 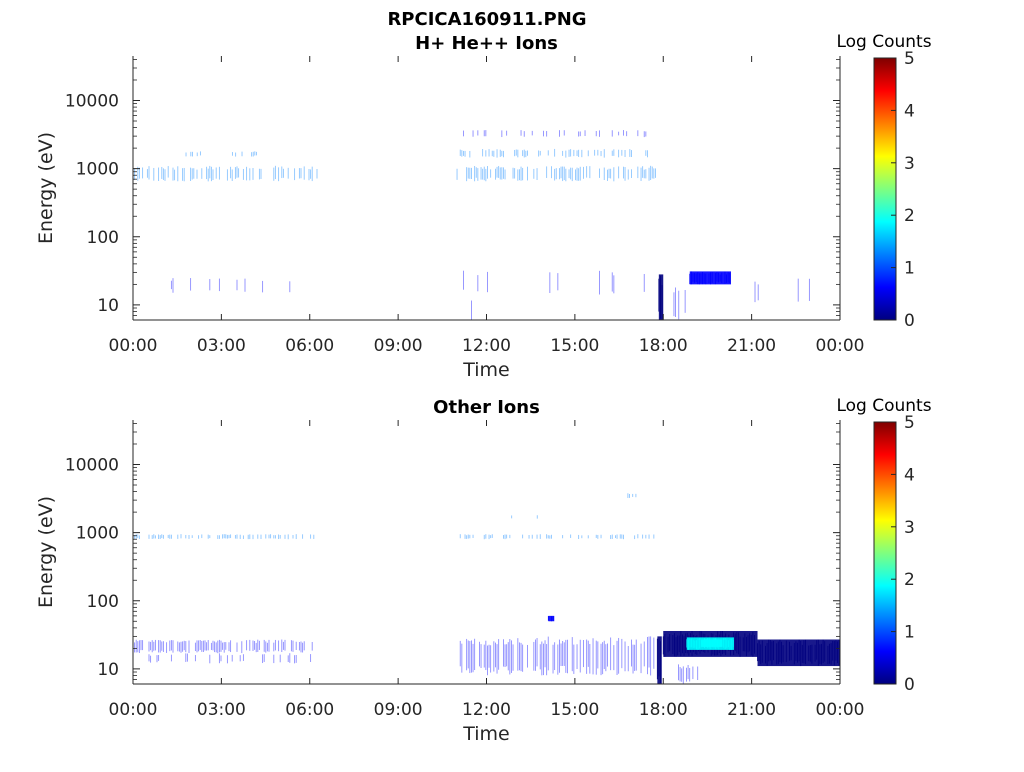 What do you see at coordinates (486, 407) in the screenshot?
I see `panel-title: Other Ions` at bounding box center [486, 407].